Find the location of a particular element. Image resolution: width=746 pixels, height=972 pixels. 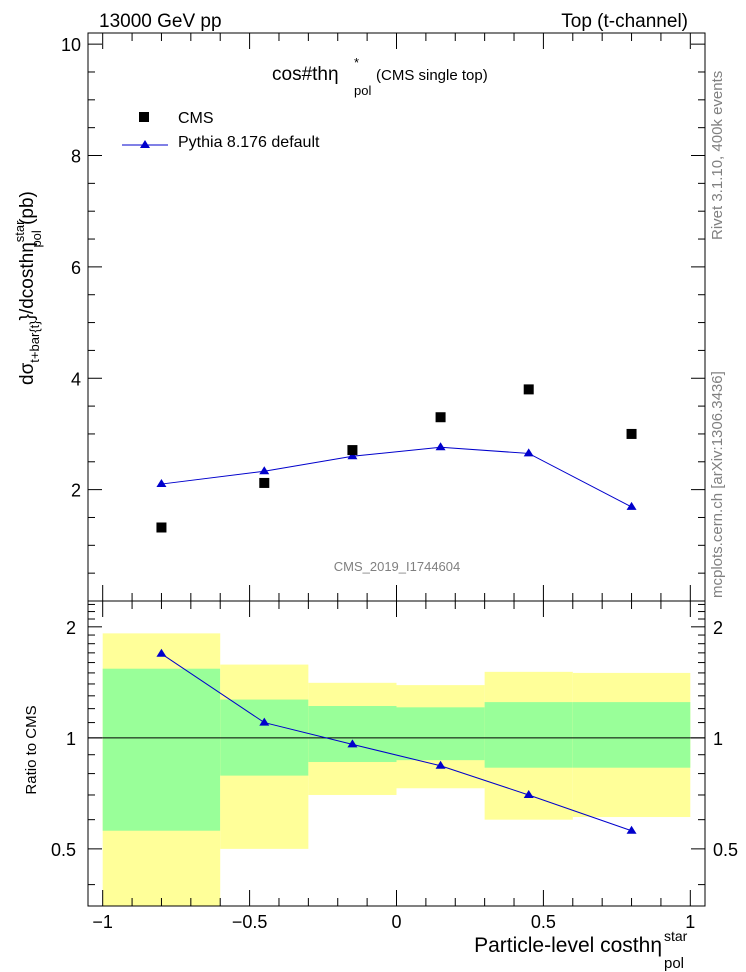

mcplots-label: mcplots.cern.ch [arXiv:1306.3436] is located at coordinates (717, 484).